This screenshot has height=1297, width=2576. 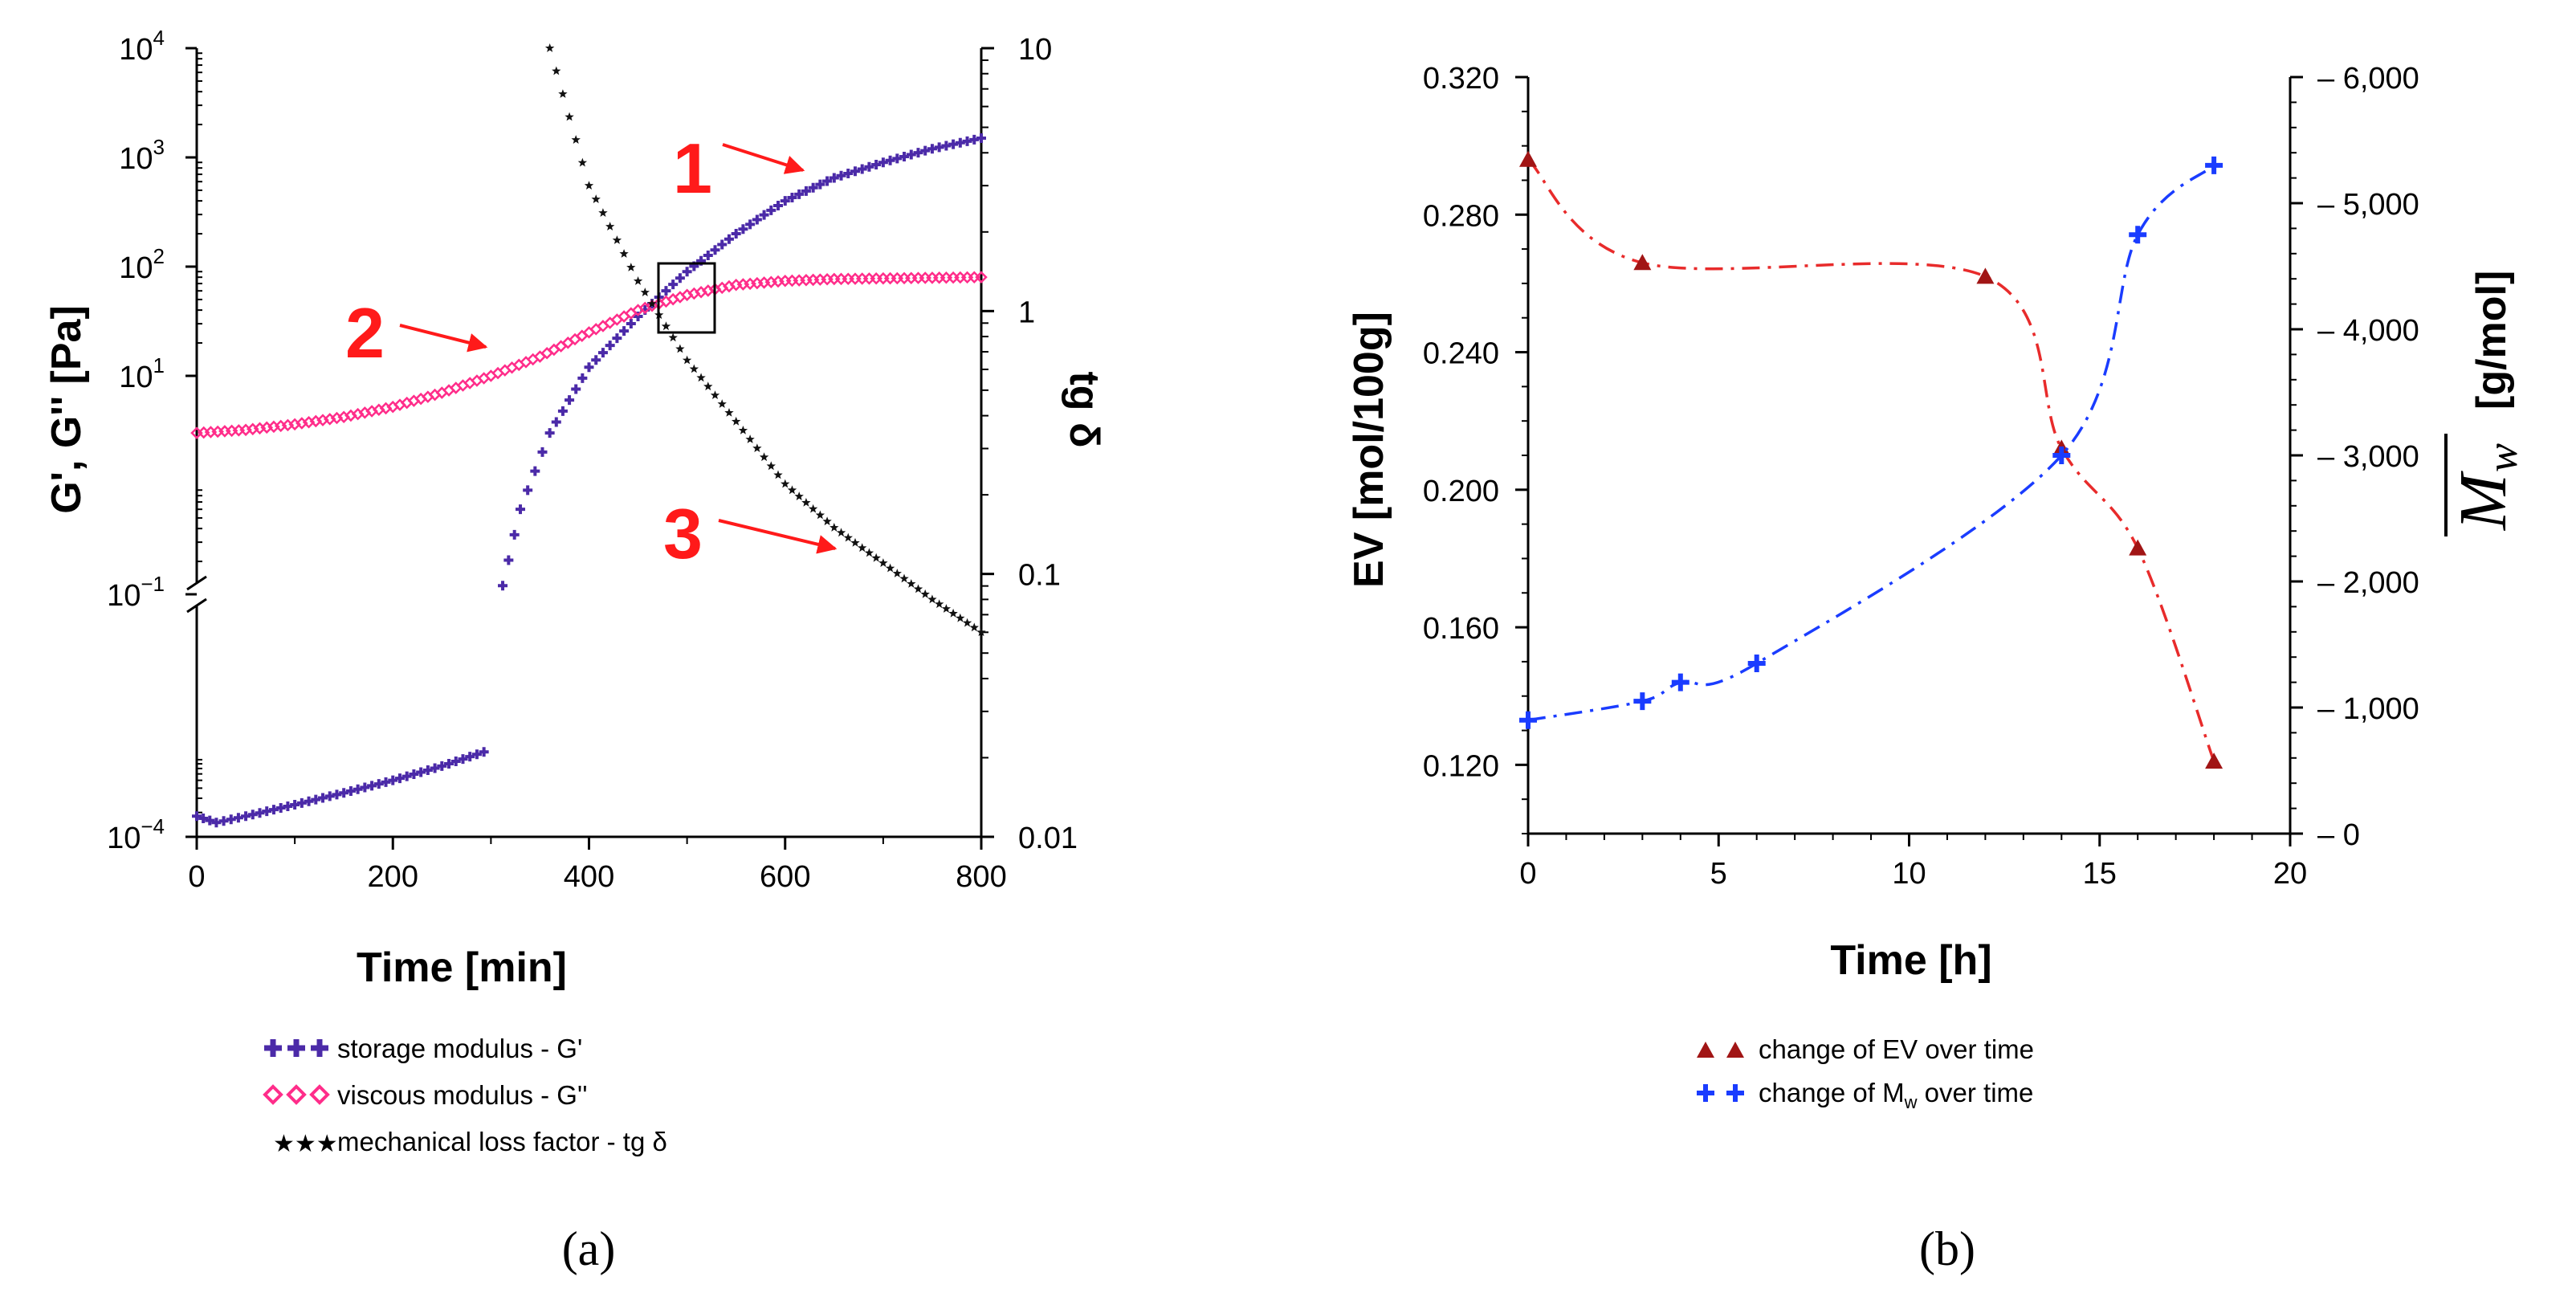 What do you see at coordinates (305, 1144) in the screenshot?
I see `legend-a-loss-marker: ★★★` at bounding box center [305, 1144].